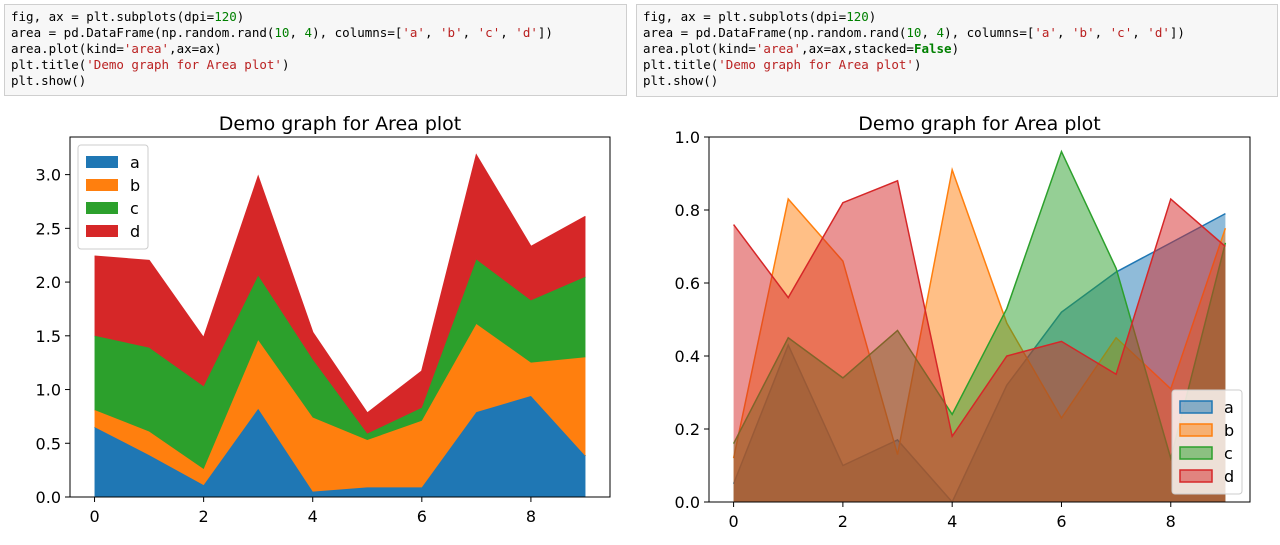 Image resolution: width=1280 pixels, height=545 pixels. Describe the element at coordinates (1083, 32) in the screenshot. I see `code-token: 'b'` at that location.